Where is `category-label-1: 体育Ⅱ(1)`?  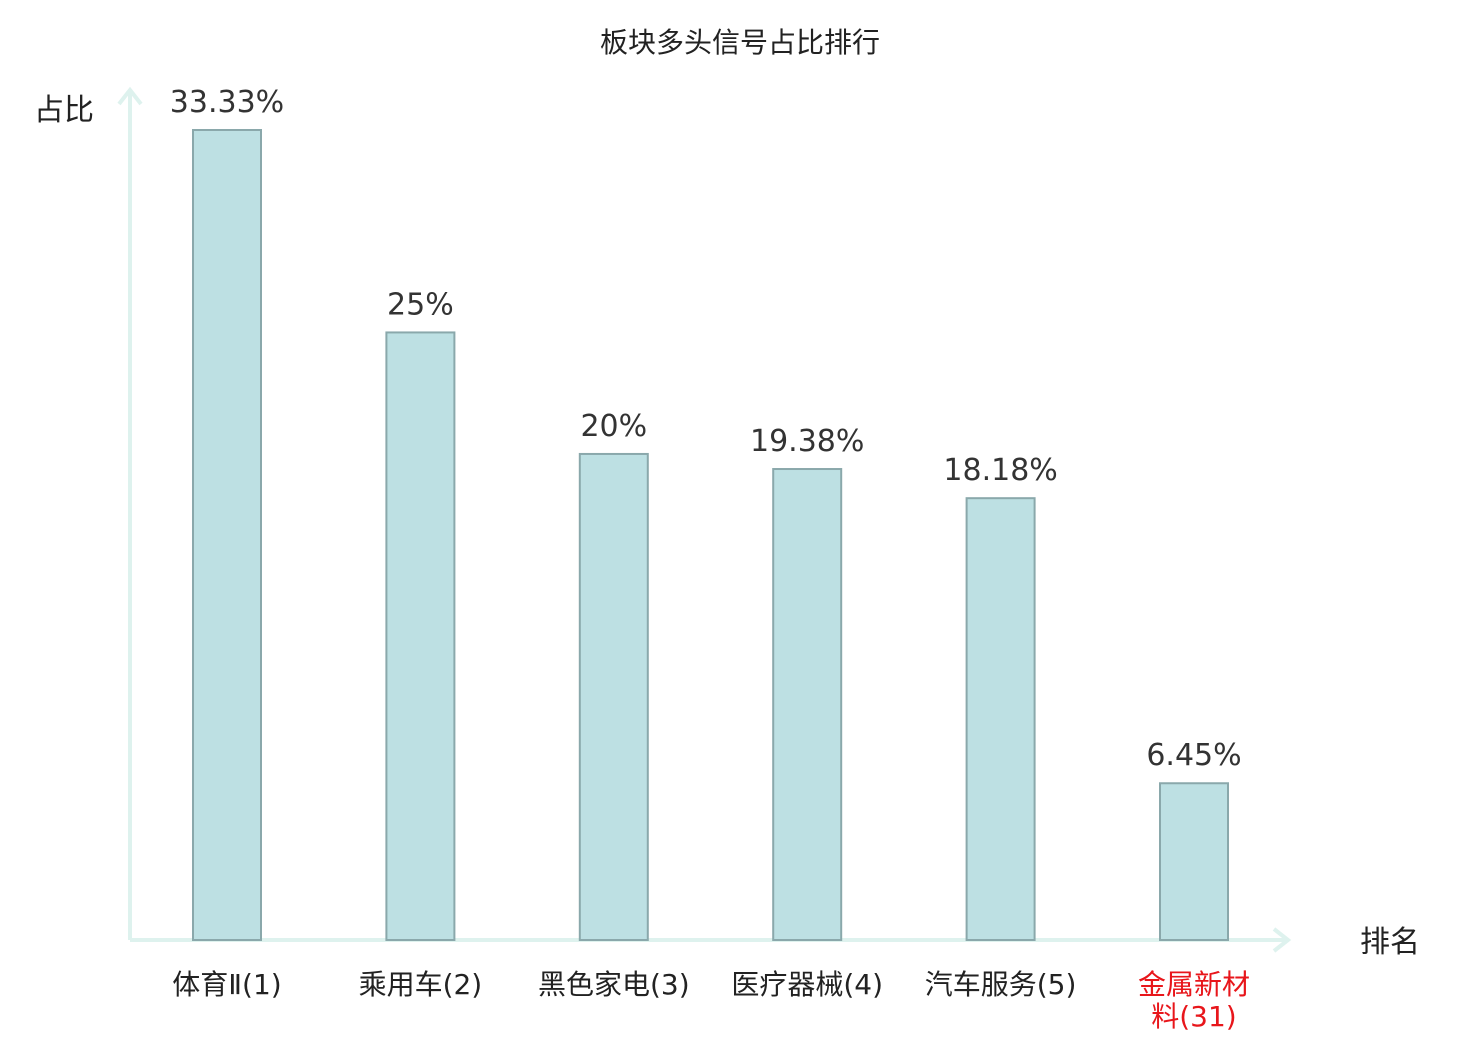
category-label-1: 体育Ⅱ(1) is located at coordinates (226, 984).